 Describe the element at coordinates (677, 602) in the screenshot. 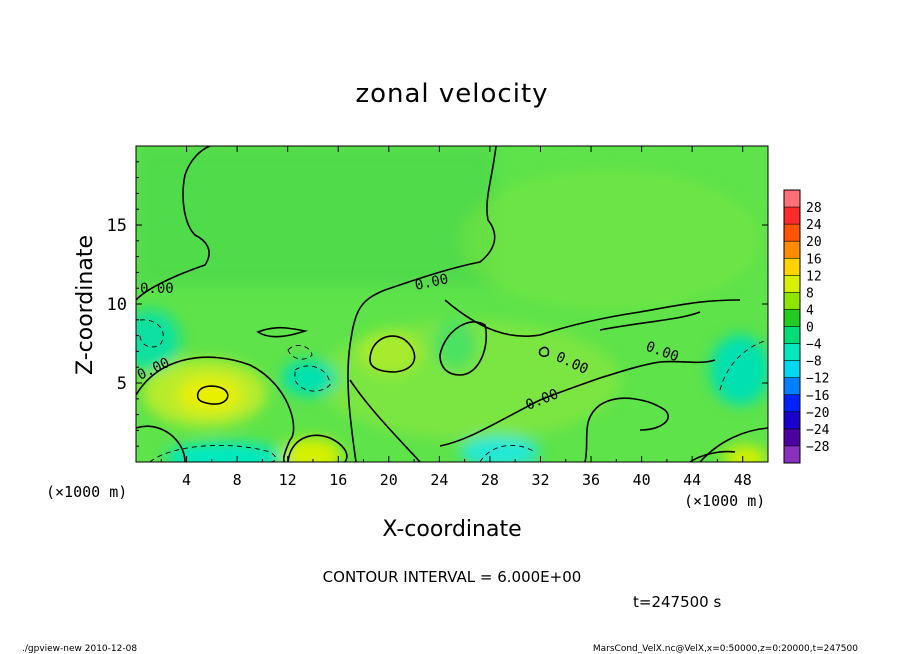

I see `time-label: t=247500 s` at that location.